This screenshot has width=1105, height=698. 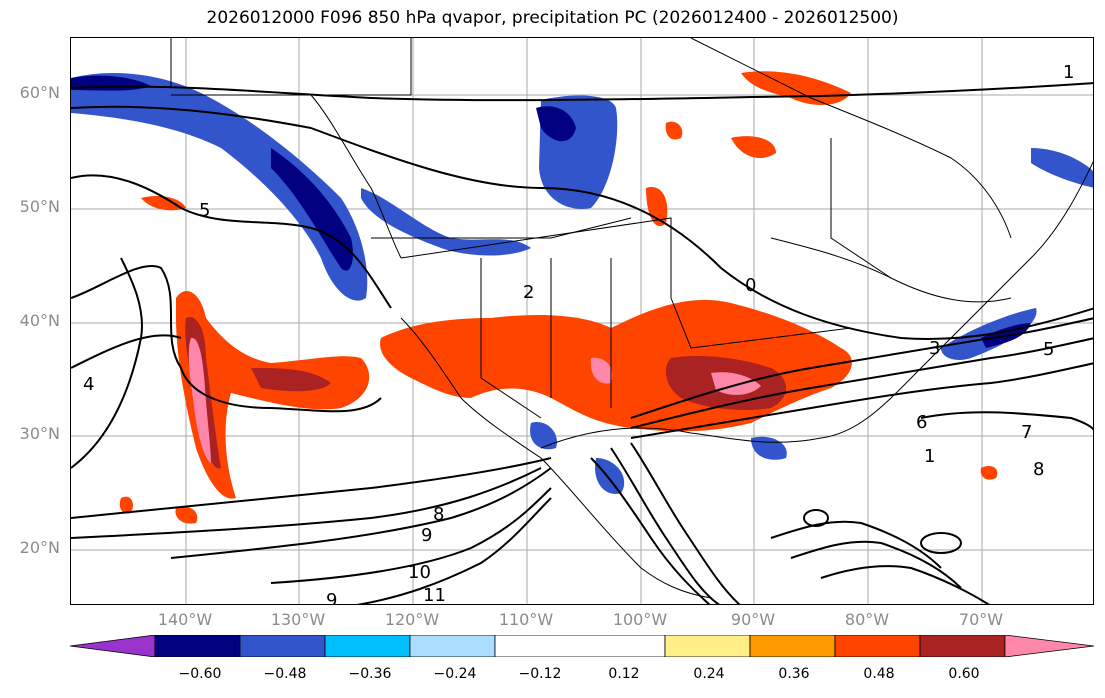 I want to click on contour-label: 6, so click(x=921, y=422).